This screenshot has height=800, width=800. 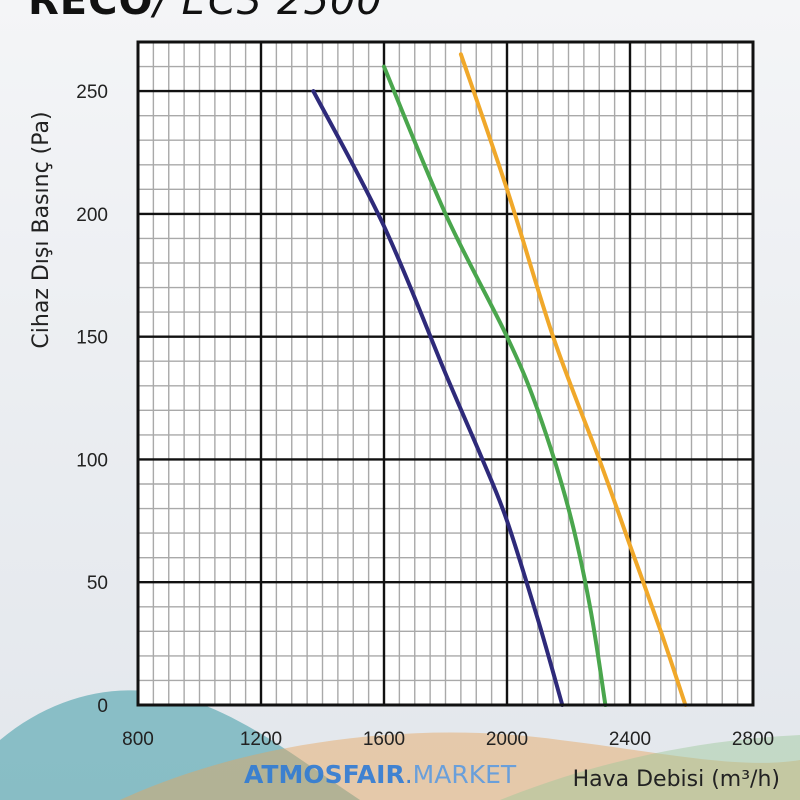 I want to click on title-model: RECO, so click(x=91, y=12).